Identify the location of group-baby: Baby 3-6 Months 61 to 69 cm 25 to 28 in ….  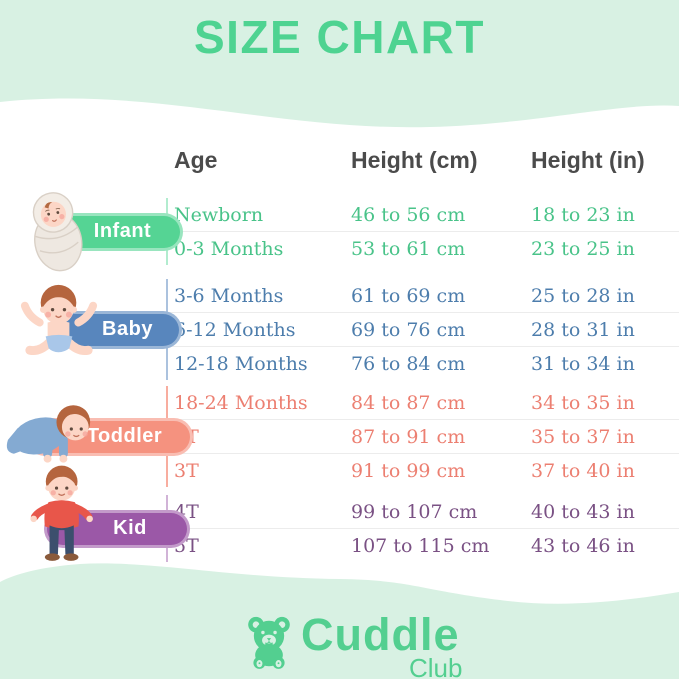
(339, 329).